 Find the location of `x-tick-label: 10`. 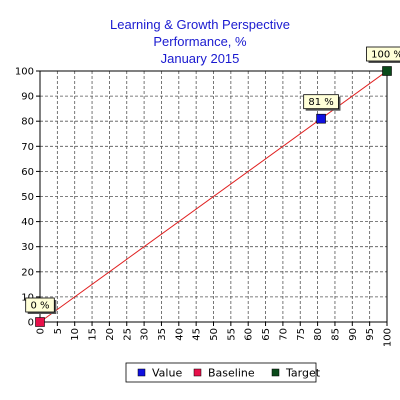

x-tick-label: 10 is located at coordinates (75, 334).